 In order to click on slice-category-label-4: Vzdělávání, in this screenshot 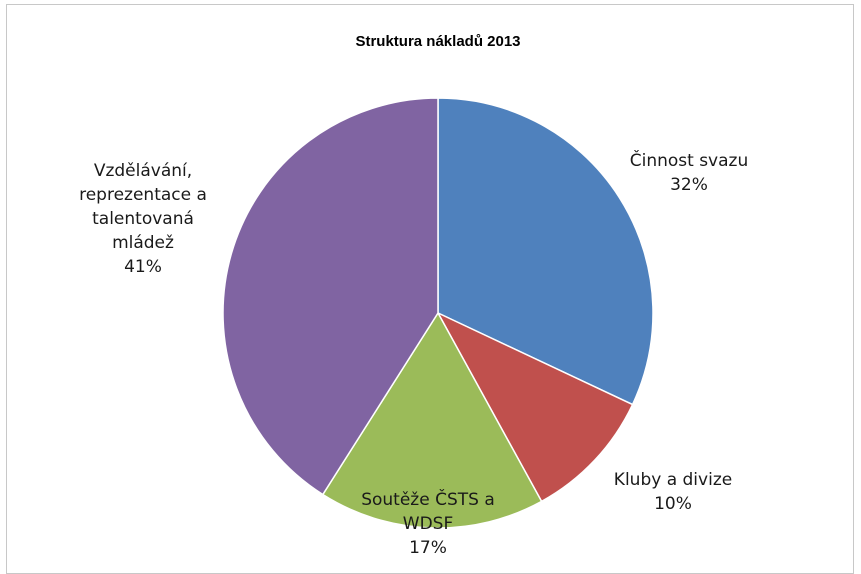, I will do `click(143, 171)`.